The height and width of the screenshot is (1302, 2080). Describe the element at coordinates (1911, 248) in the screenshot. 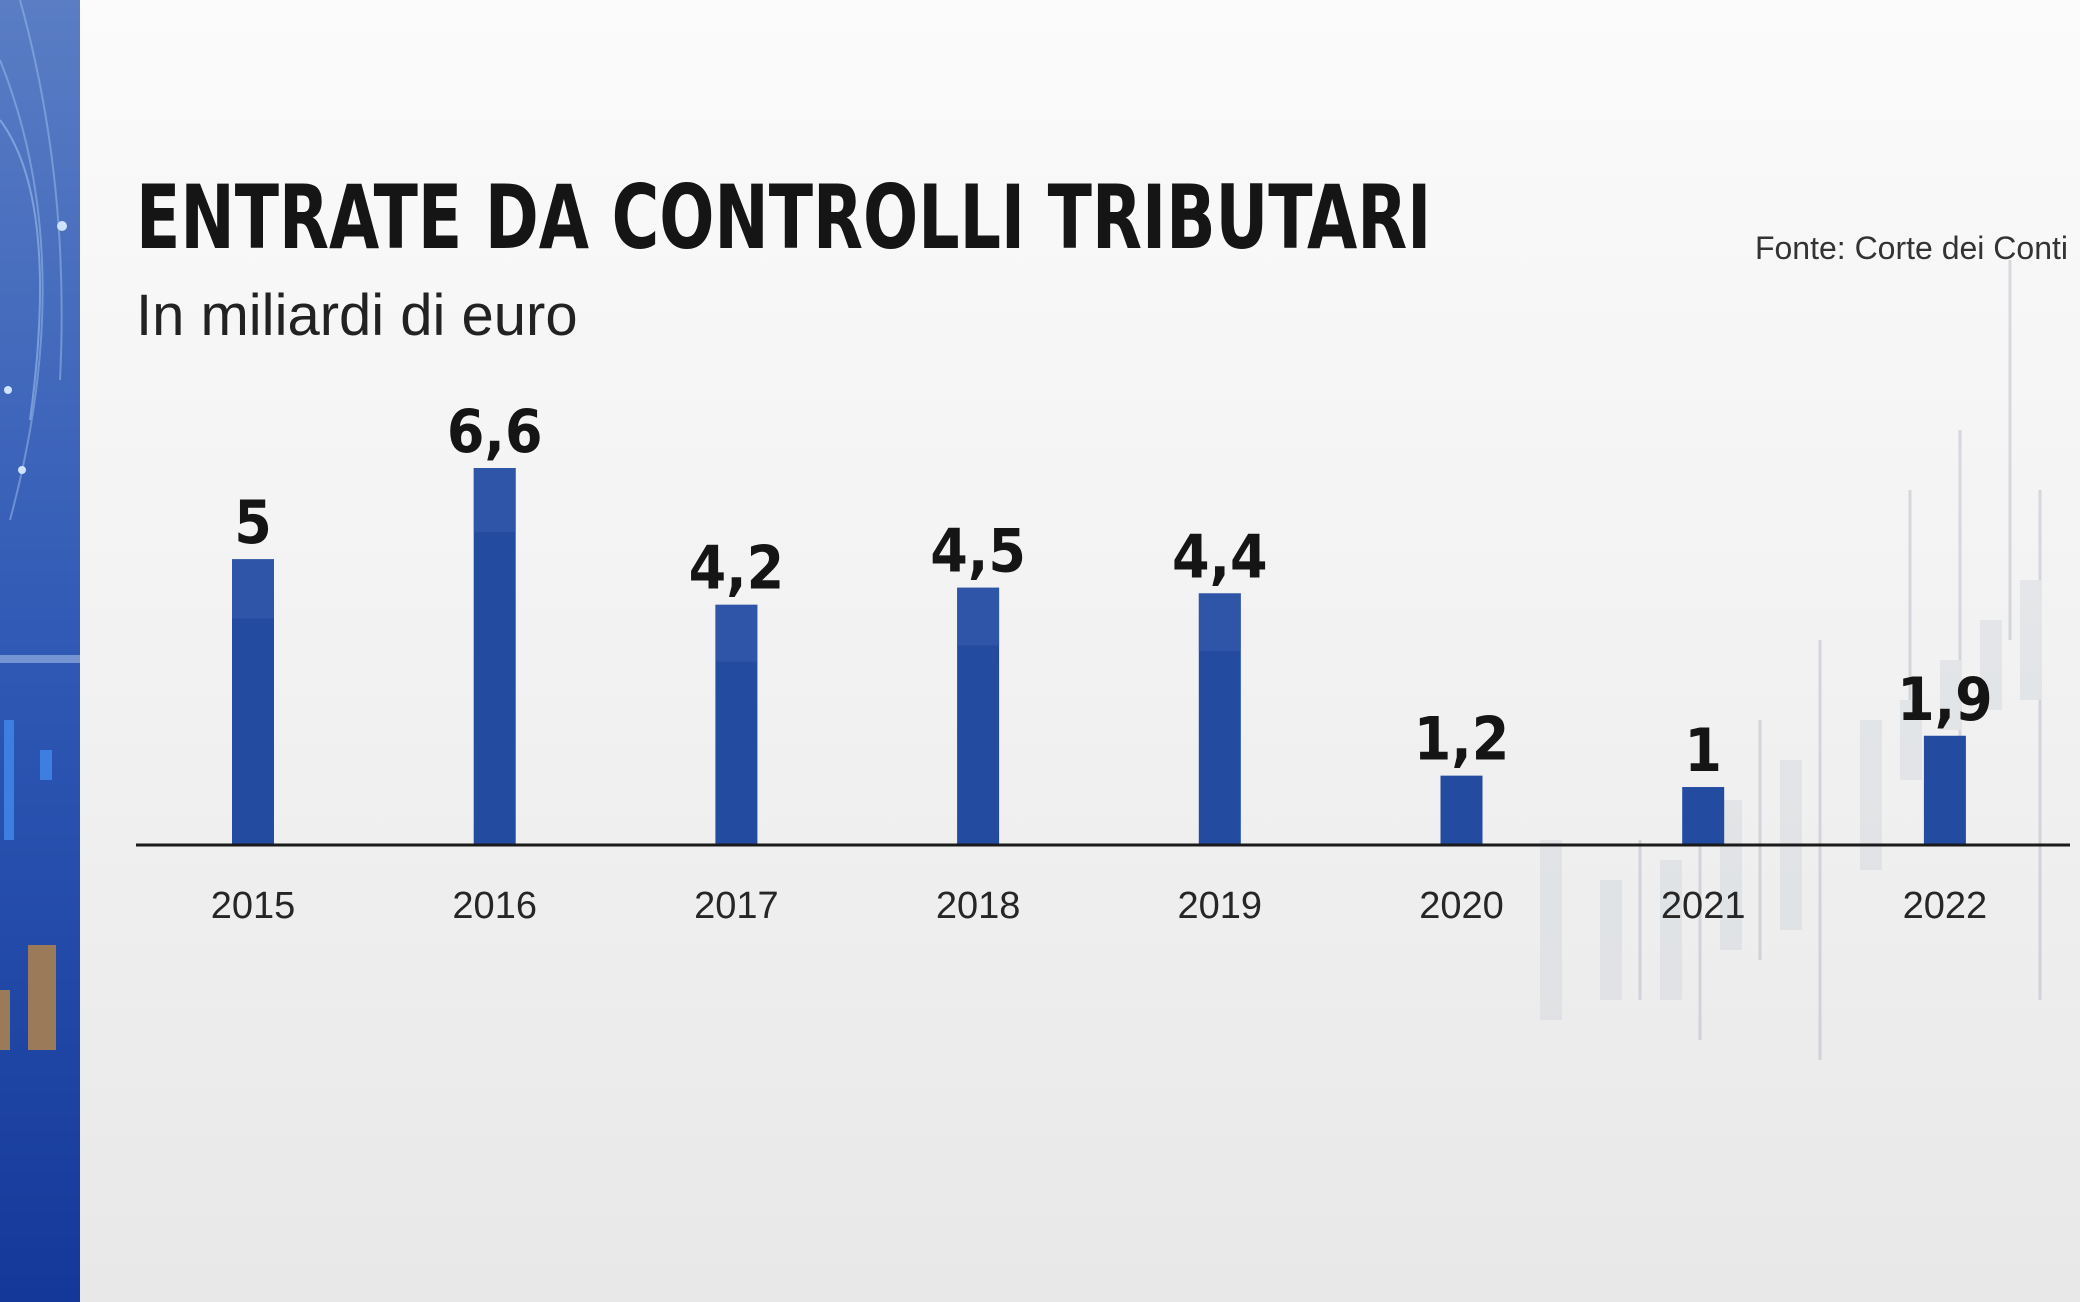

I see `source-note: Fonte: Corte dei Conti` at that location.